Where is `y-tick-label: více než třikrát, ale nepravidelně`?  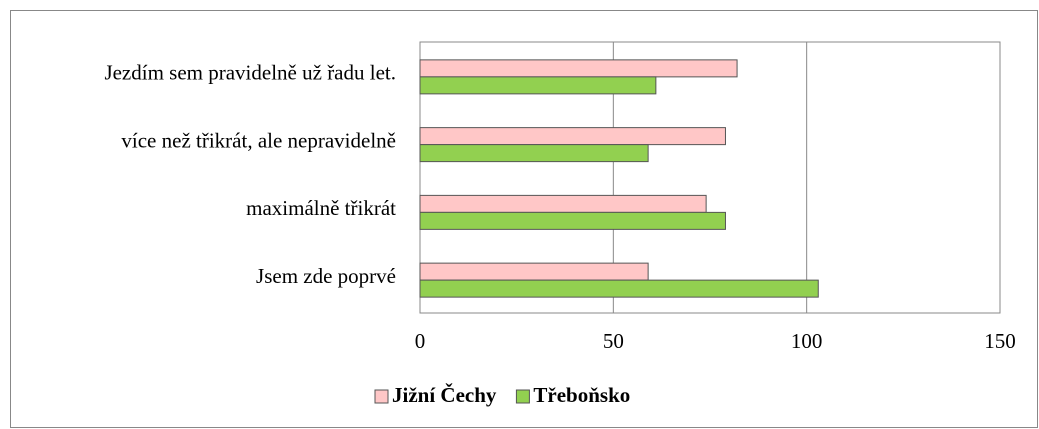 y-tick-label: více než třikrát, ale nepravidelně is located at coordinates (258, 140).